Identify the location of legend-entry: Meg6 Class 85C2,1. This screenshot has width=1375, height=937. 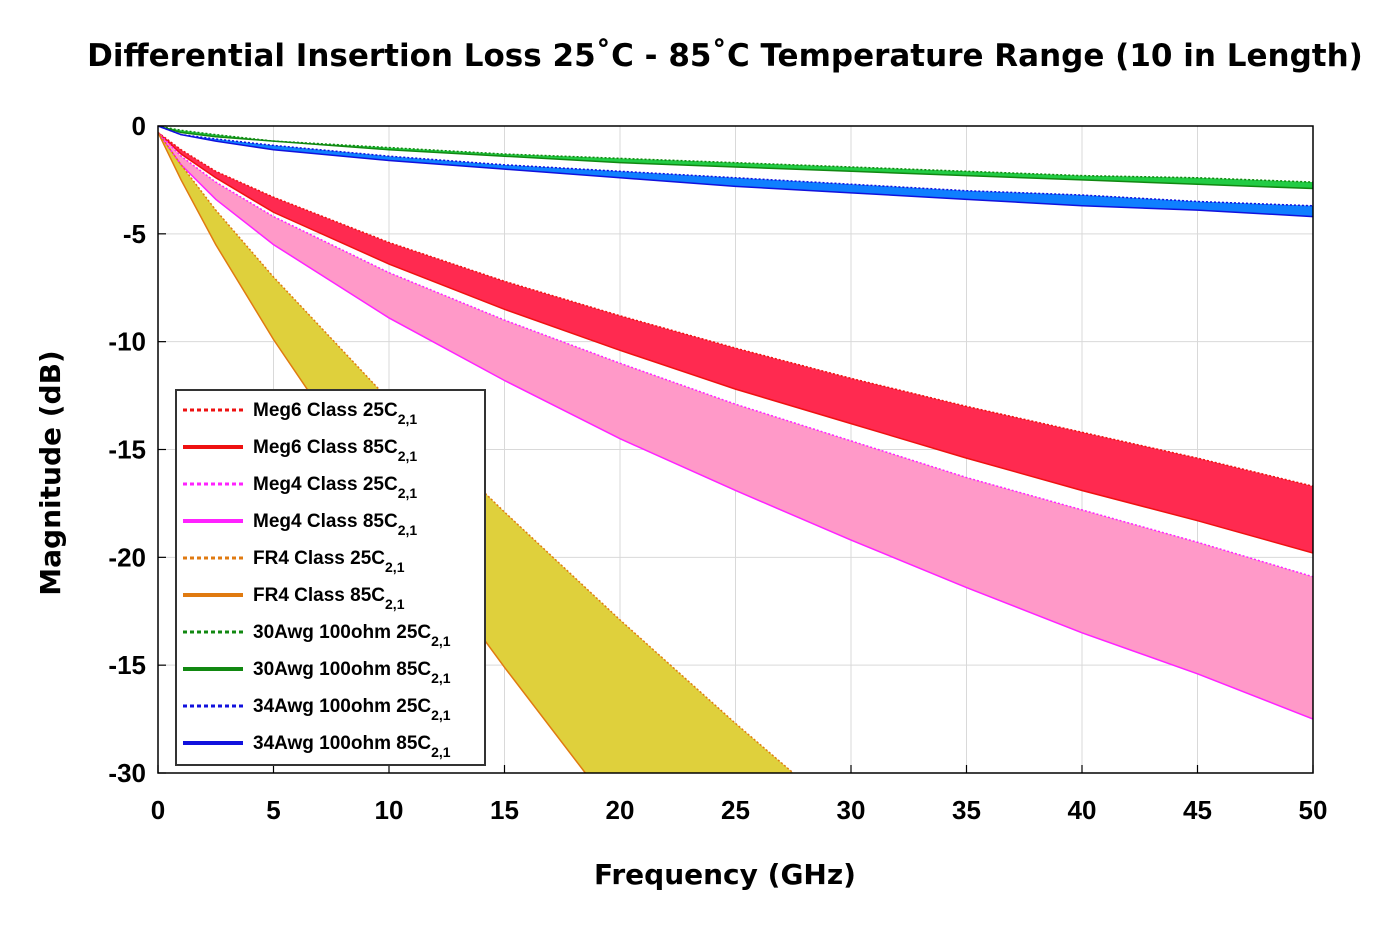
(335, 450).